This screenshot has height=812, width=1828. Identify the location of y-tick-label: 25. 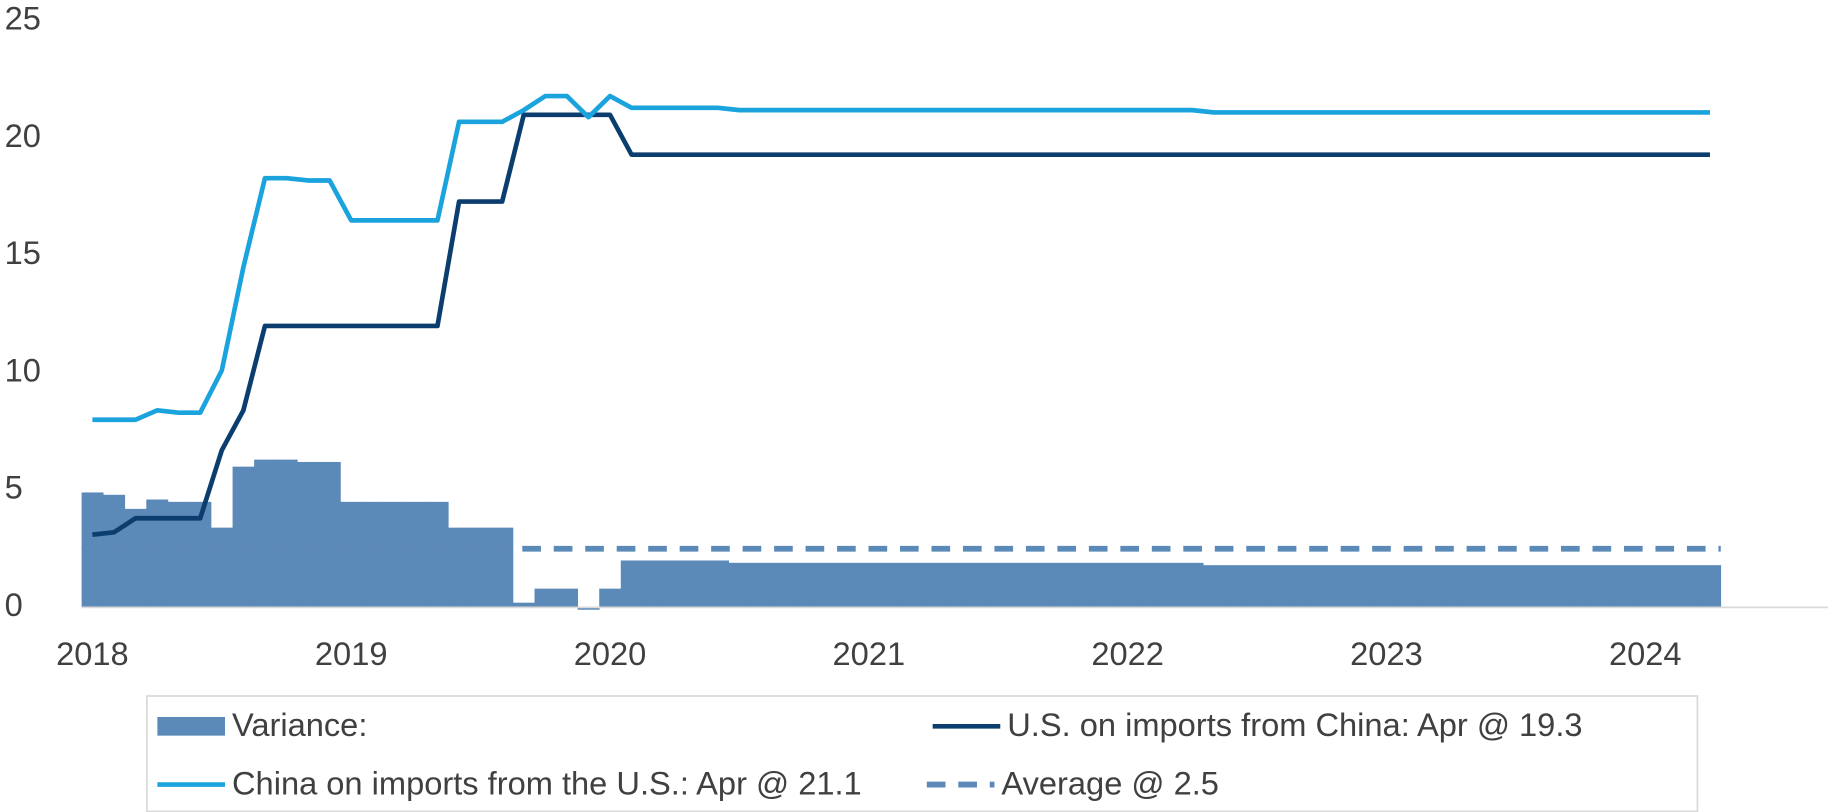
(23, 18).